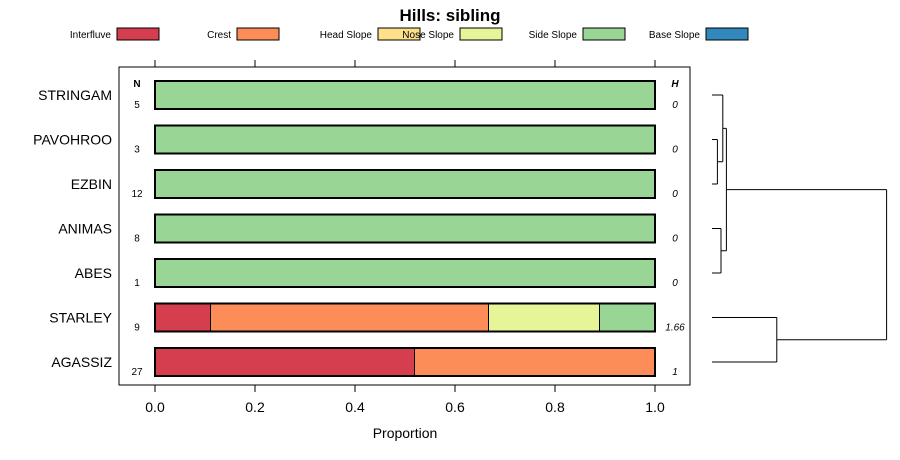 This screenshot has height=460, width=900. What do you see at coordinates (81, 362) in the screenshot?
I see `row-label-agassiz: AGASSIZ` at bounding box center [81, 362].